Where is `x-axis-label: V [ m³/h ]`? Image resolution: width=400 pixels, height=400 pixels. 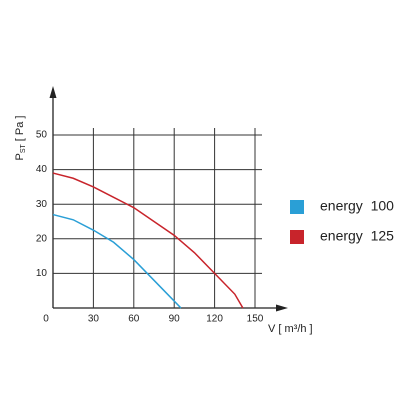 x-axis-label: V [ m³/h ] is located at coordinates (290, 329).